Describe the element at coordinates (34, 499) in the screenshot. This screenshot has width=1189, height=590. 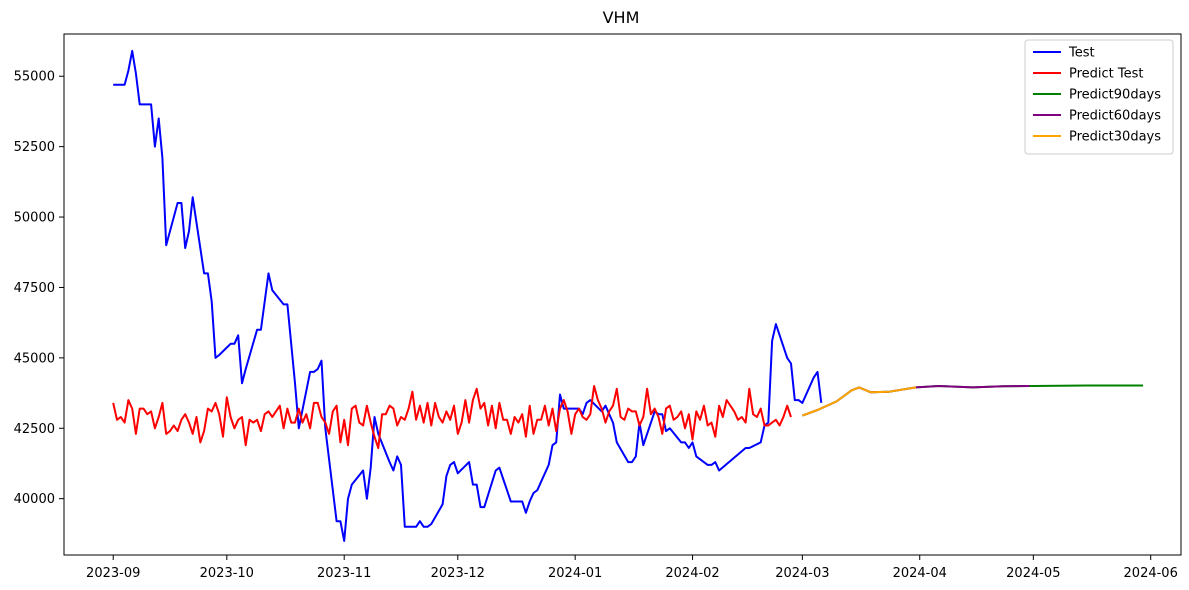
I see `y-tick-label: 40000` at that location.